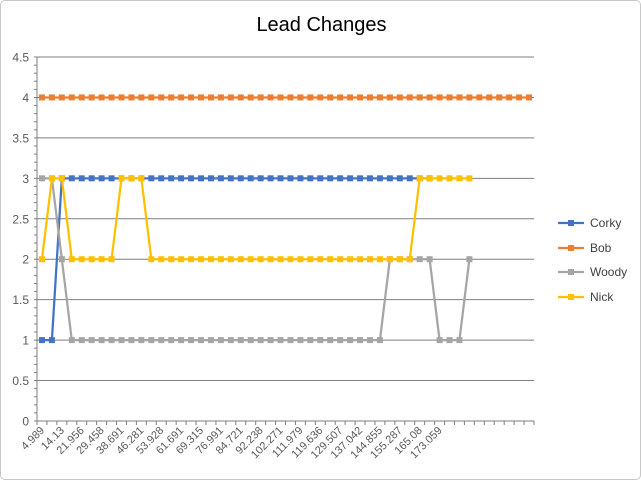 This screenshot has height=480, width=641. Describe the element at coordinates (25, 98) in the screenshot. I see `y-tick-label: 4` at that location.